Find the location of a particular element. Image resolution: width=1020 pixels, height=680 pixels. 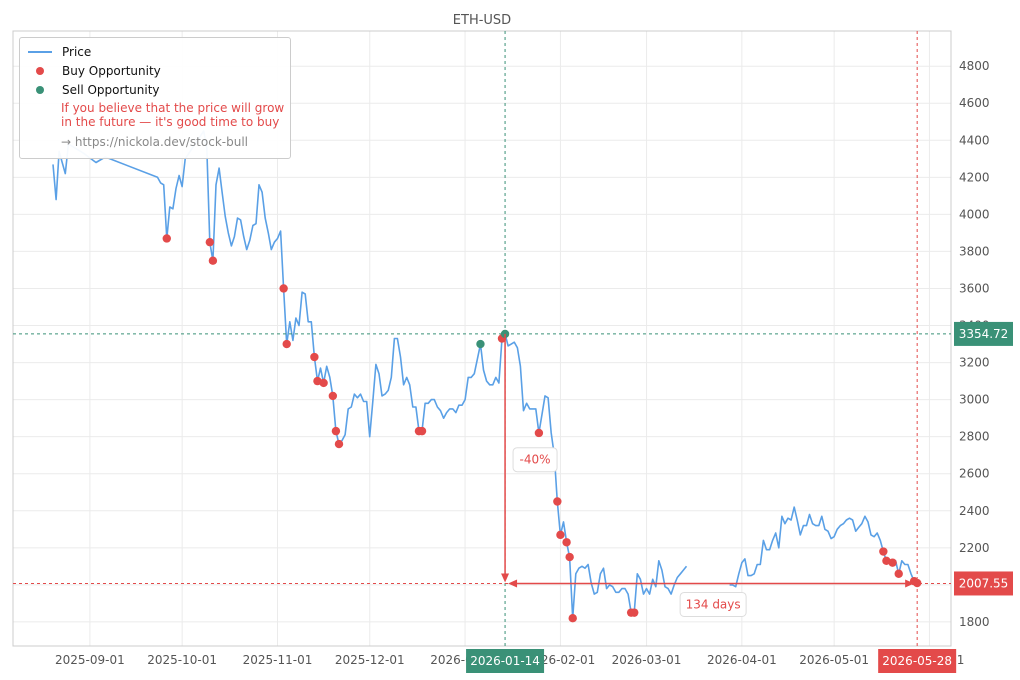

buy-price-tag: 2007.55 is located at coordinates (983, 583).